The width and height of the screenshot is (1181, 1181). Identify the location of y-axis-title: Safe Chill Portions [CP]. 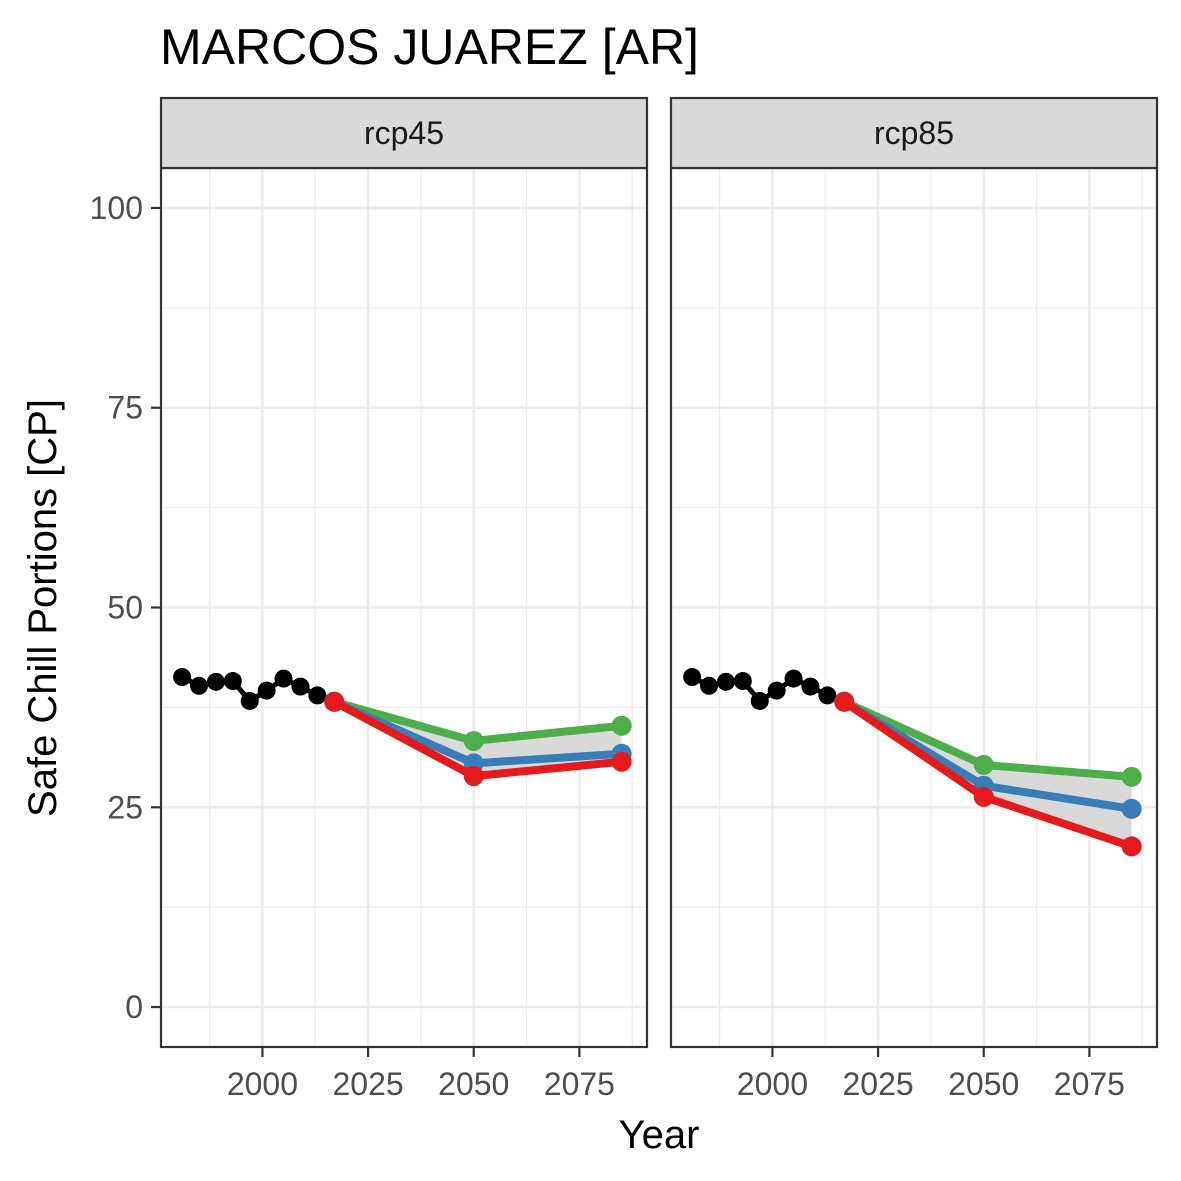
(43, 608).